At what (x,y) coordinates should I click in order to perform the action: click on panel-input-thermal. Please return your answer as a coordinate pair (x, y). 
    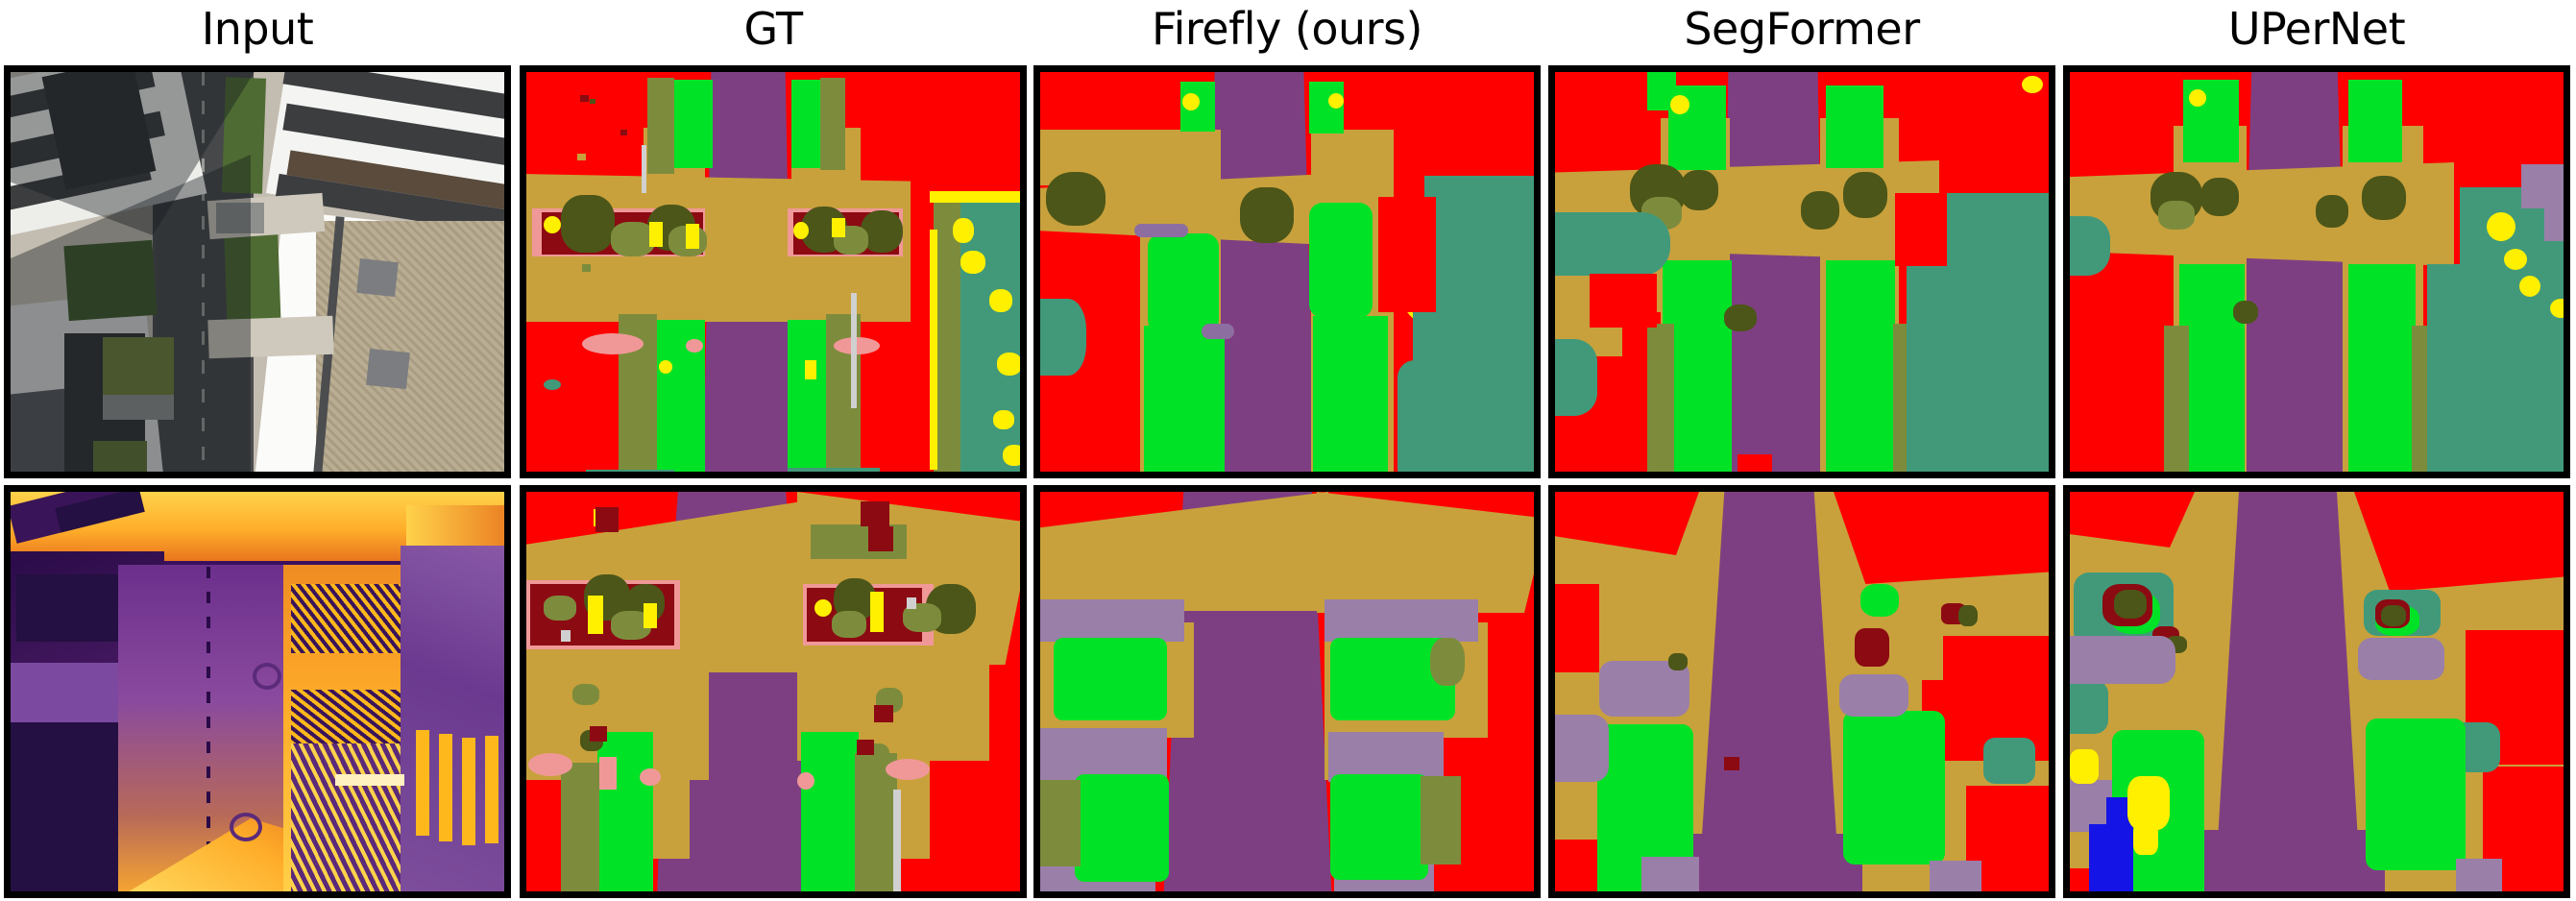
    Looking at the image, I should click on (257, 691).